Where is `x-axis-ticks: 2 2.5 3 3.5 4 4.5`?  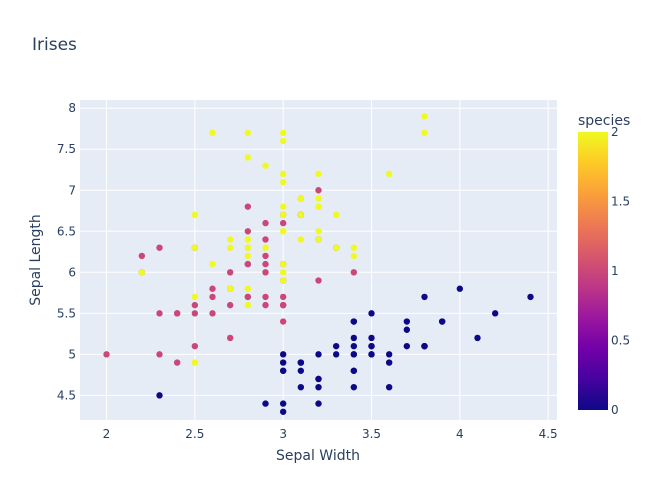 x-axis-ticks: 2 2.5 3 3.5 4 4.5 is located at coordinates (330, 434).